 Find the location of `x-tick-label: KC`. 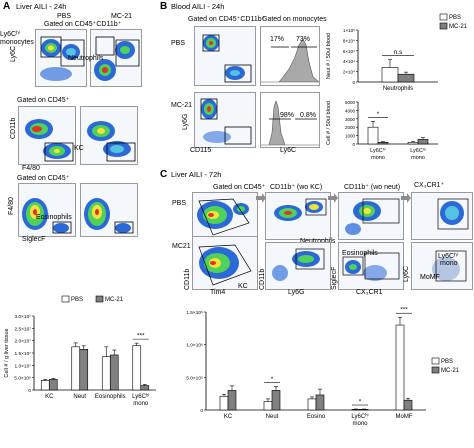

x-tick-label: KC is located at coordinates (49, 397).